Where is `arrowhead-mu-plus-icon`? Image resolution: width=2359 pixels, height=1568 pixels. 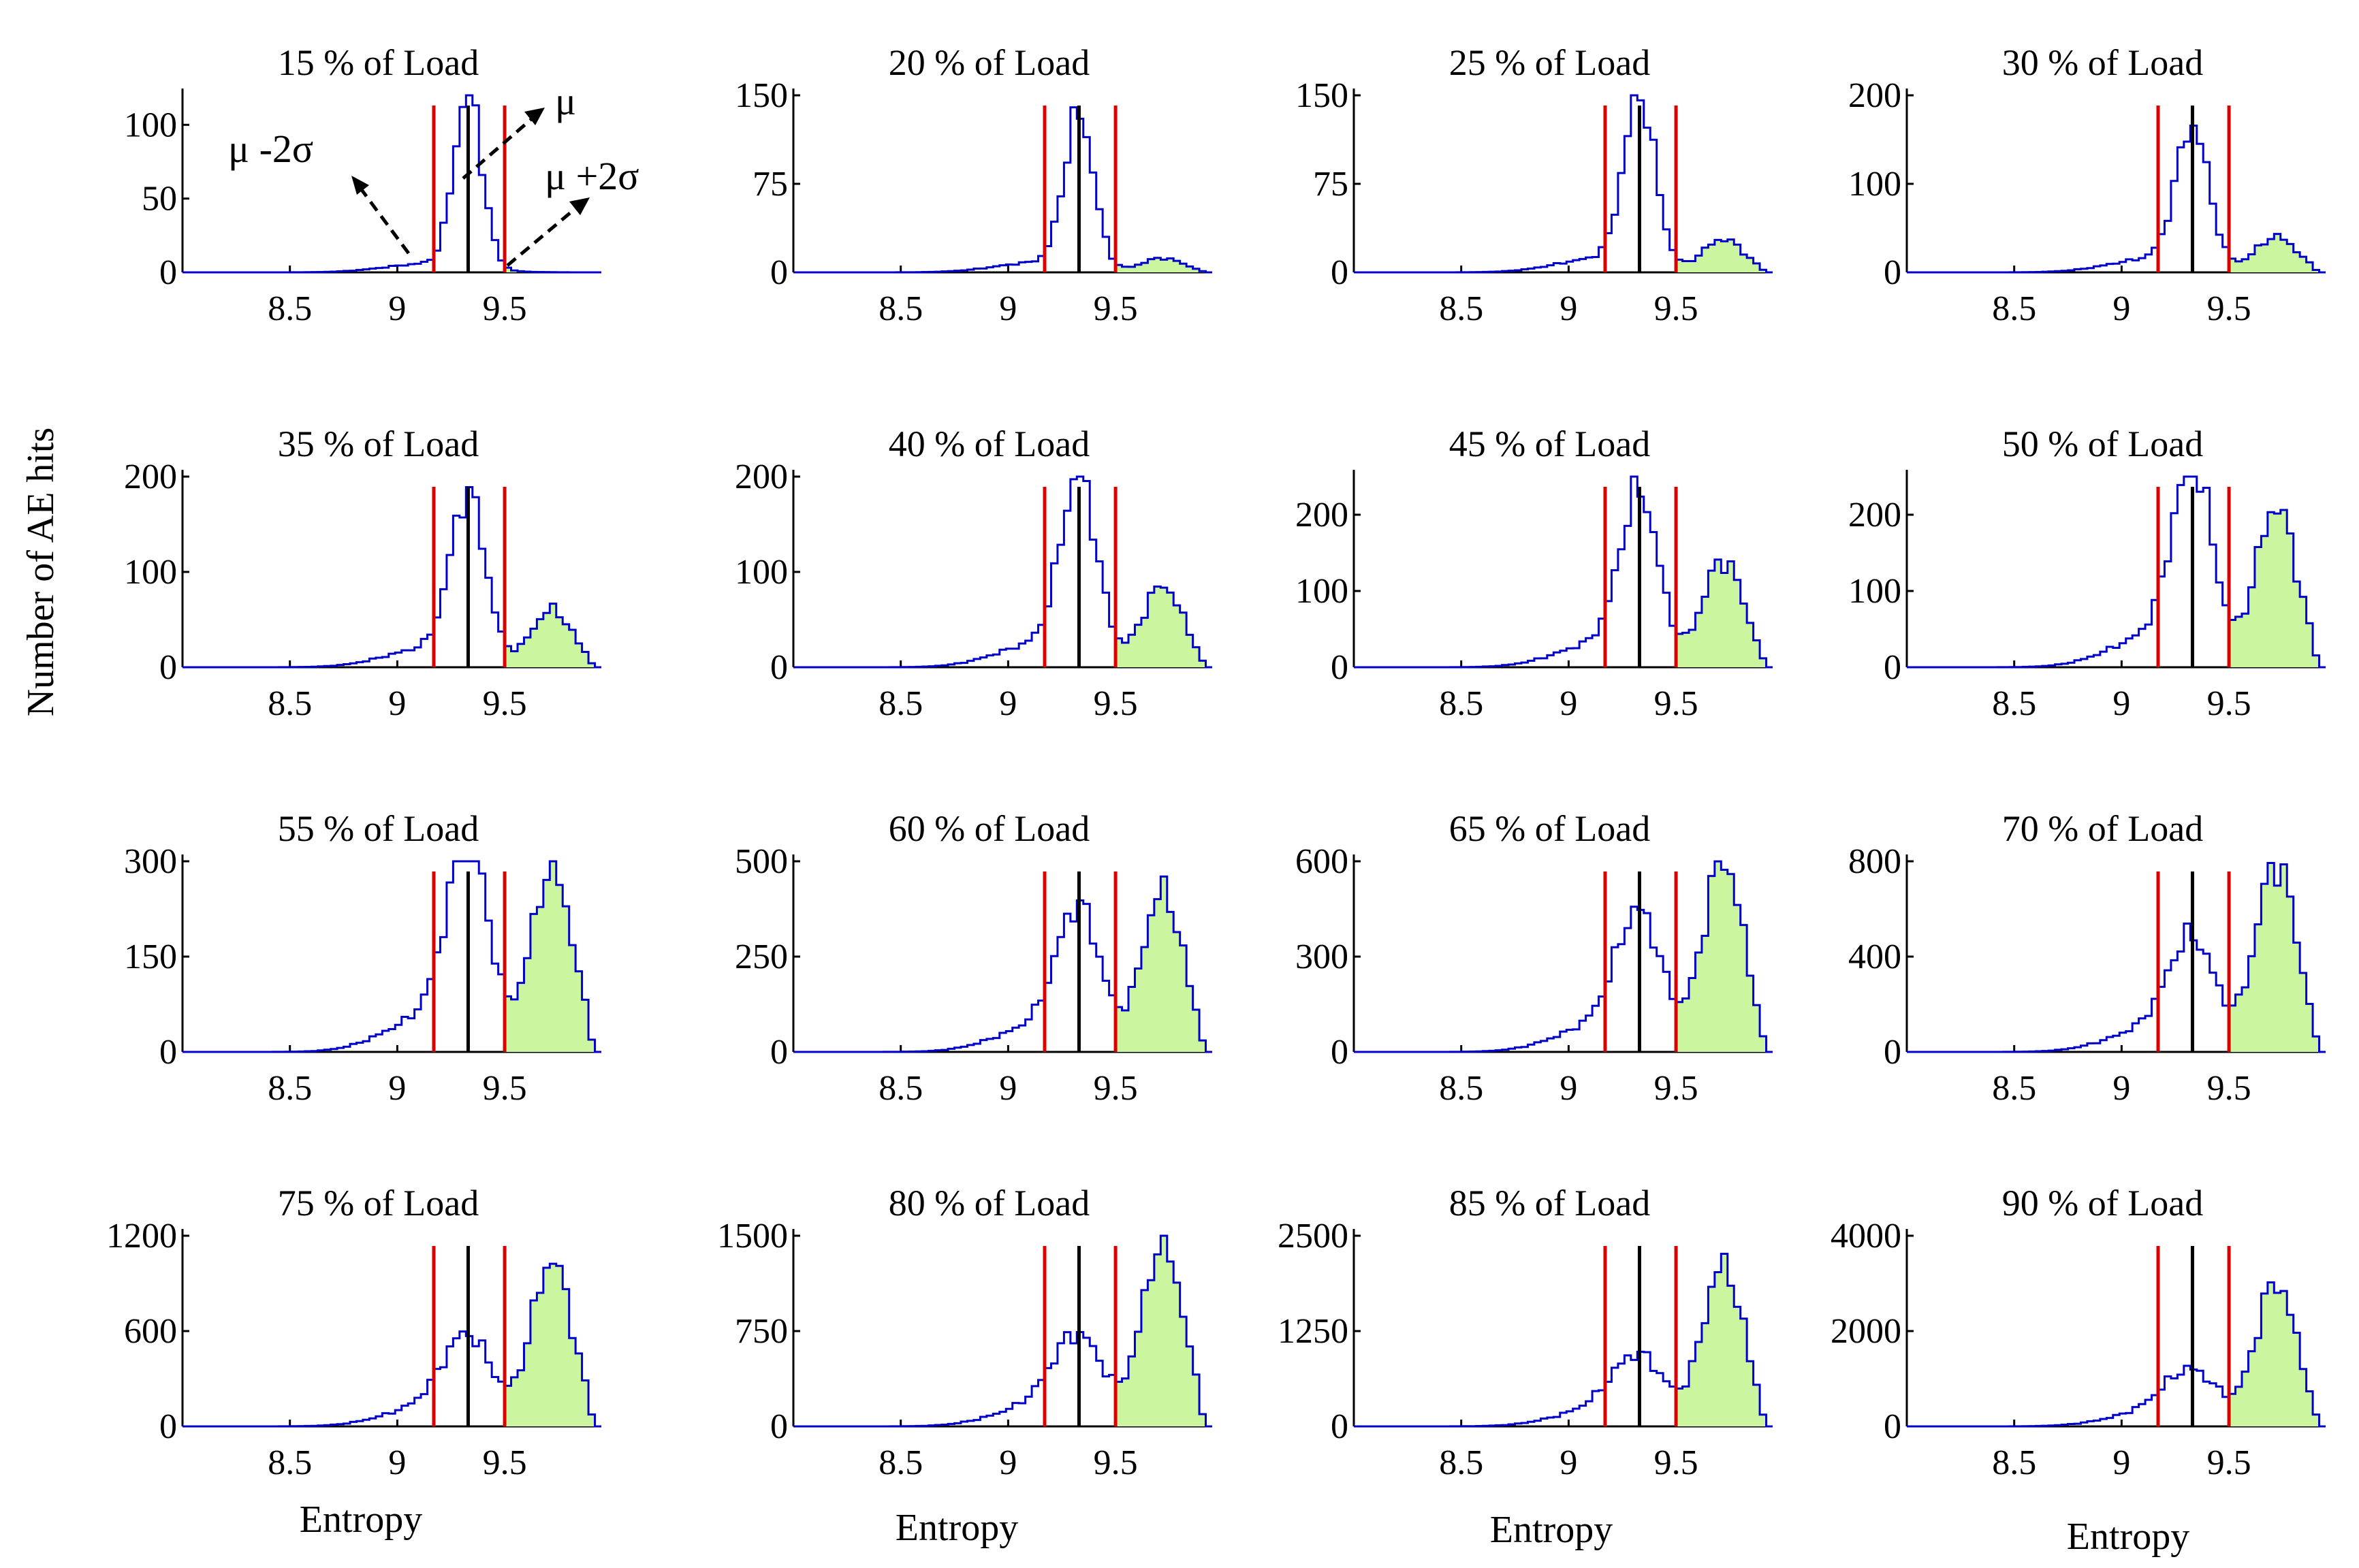
arrowhead-mu-plus-icon is located at coordinates (579, 206).